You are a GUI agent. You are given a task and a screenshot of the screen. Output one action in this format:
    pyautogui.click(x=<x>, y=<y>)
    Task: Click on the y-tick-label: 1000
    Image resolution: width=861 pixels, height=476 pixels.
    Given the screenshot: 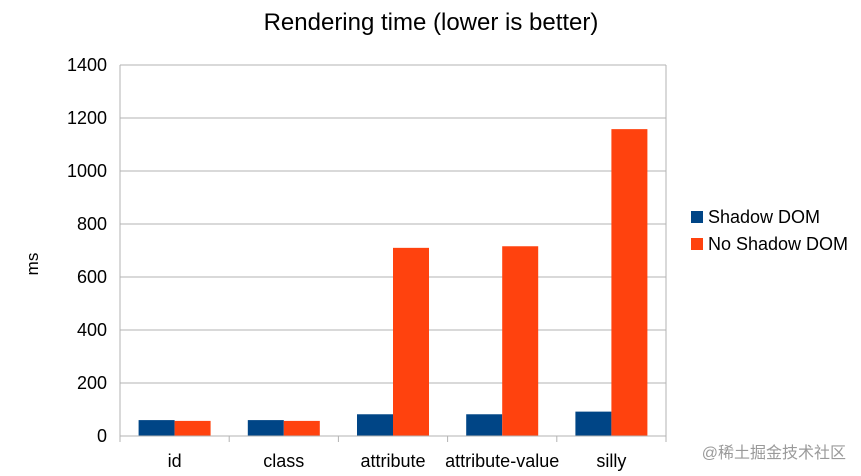 What is the action you would take?
    pyautogui.click(x=87, y=171)
    